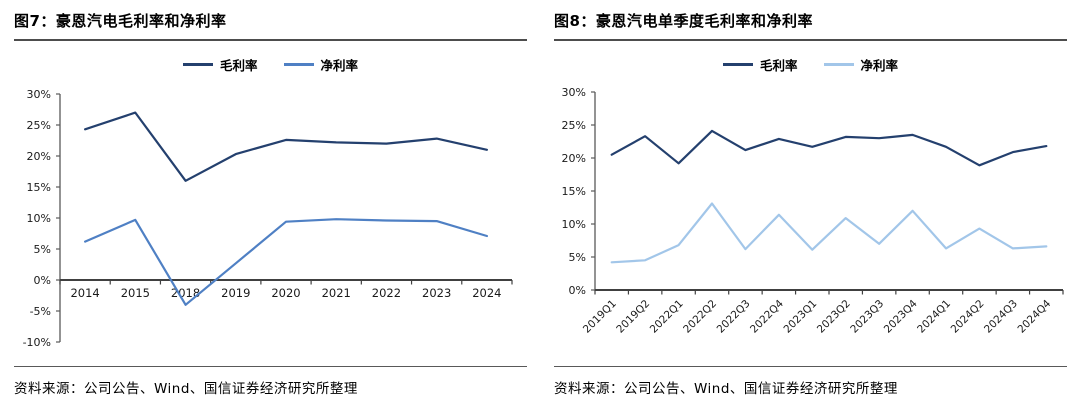 The width and height of the screenshot is (1080, 413). Describe the element at coordinates (1001, 317) in the screenshot. I see `x-tick-label: 2024Q3` at that location.